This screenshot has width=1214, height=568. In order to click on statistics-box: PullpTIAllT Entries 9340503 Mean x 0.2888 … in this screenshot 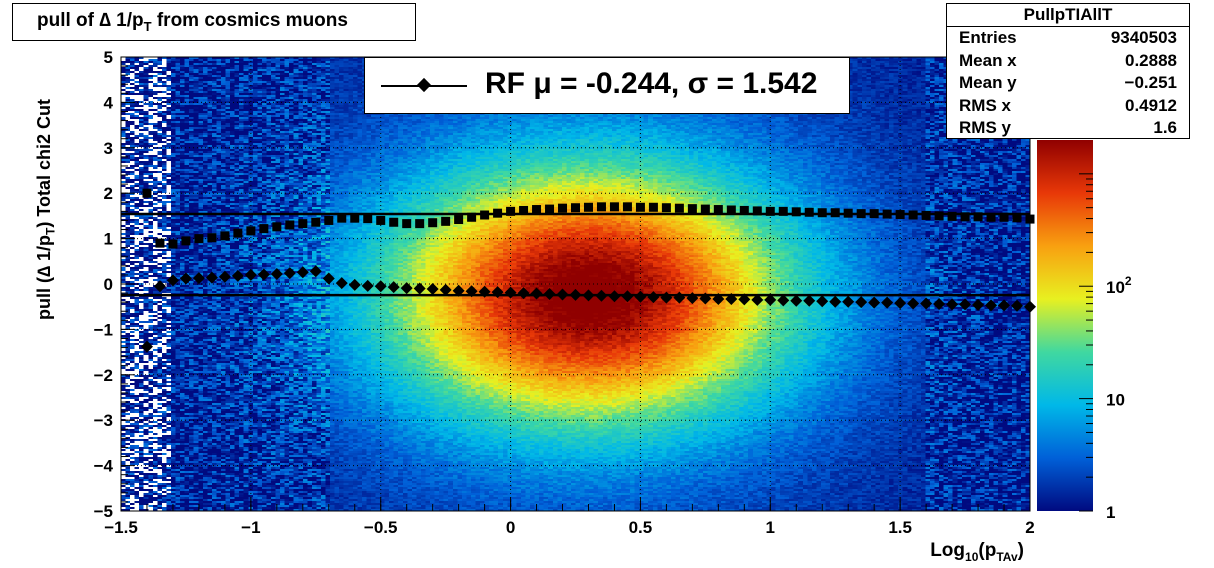, I will do `click(1068, 71)`.